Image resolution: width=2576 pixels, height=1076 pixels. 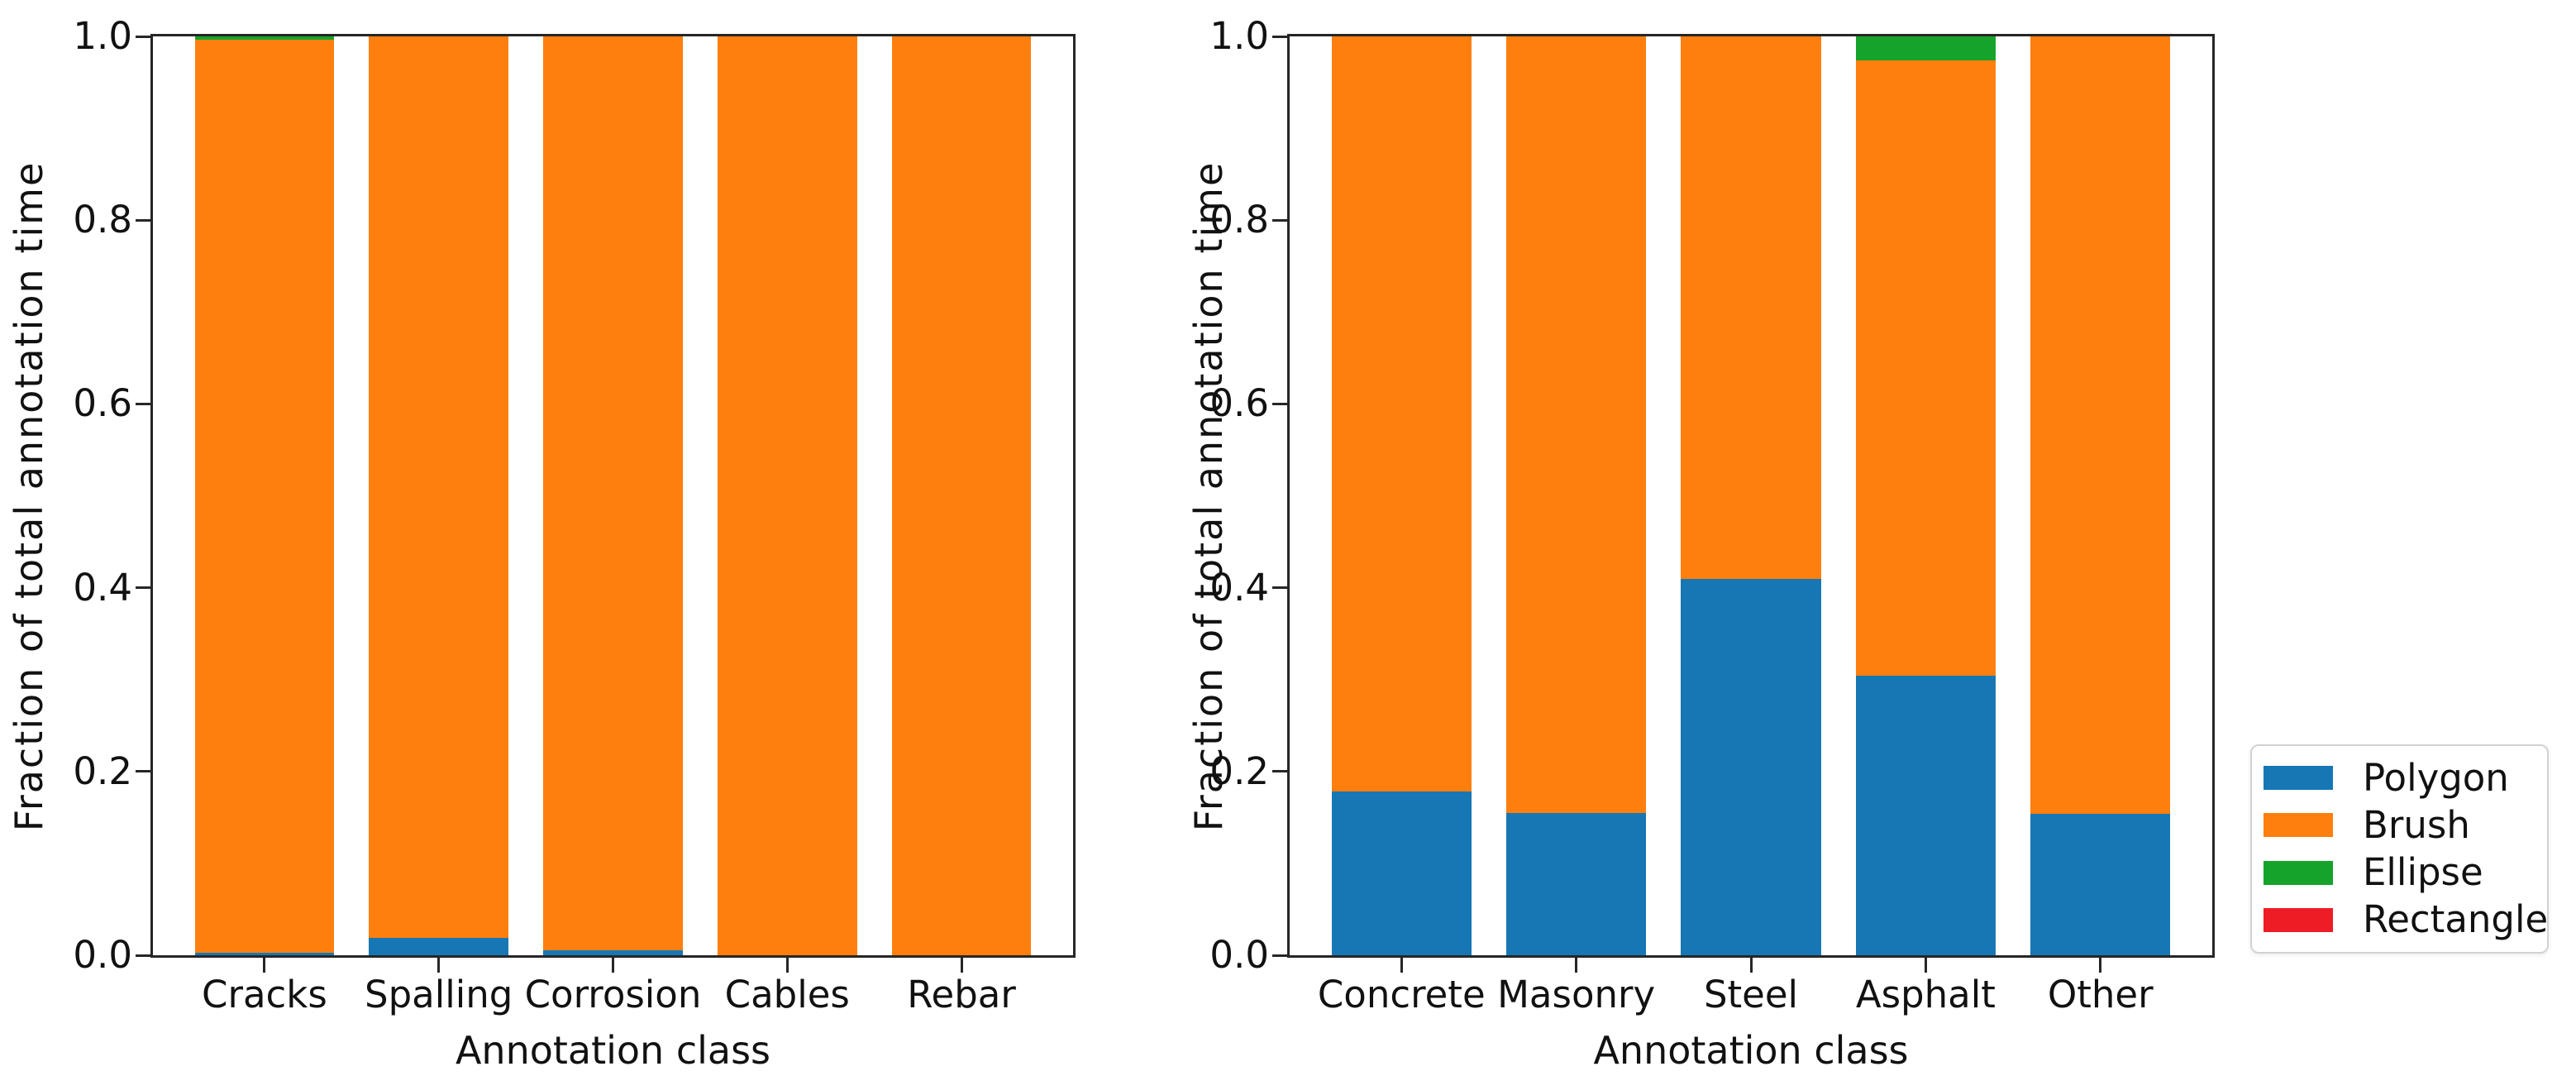 I want to click on legend-item-brush: Brush, so click(x=2399, y=825).